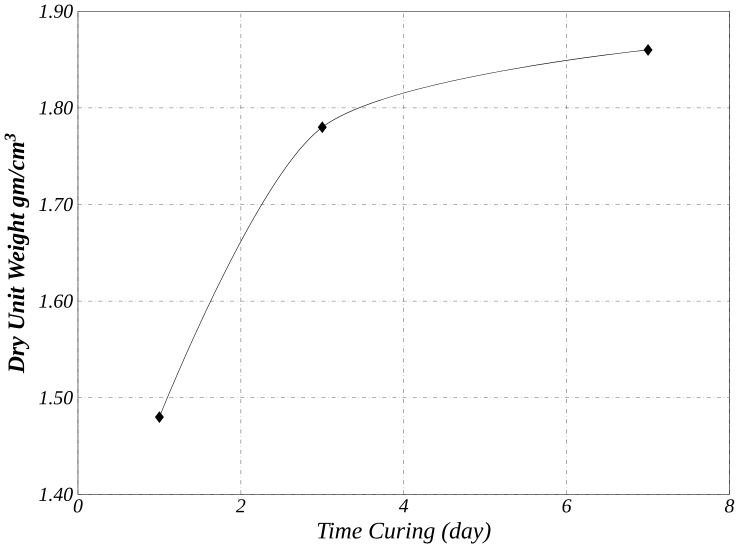 The image size is (739, 548). Describe the element at coordinates (403, 505) in the screenshot. I see `x-tick-label: 4` at that location.